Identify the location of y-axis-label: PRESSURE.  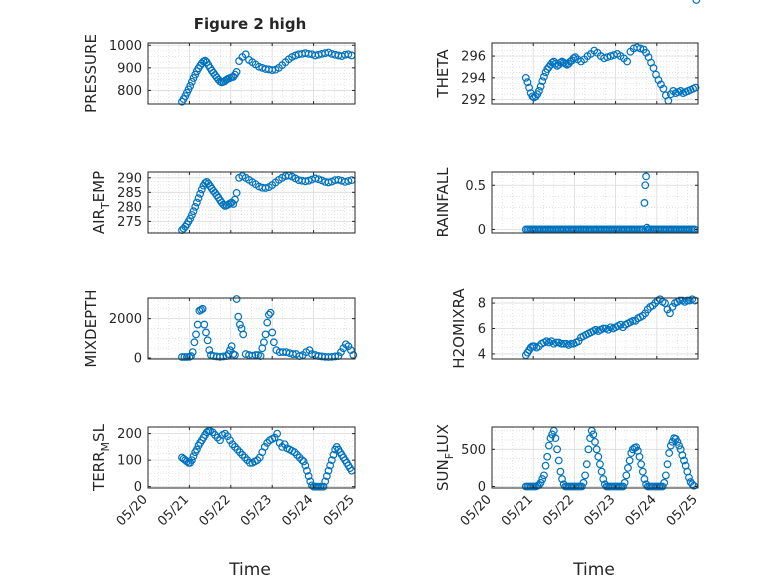
(91, 73).